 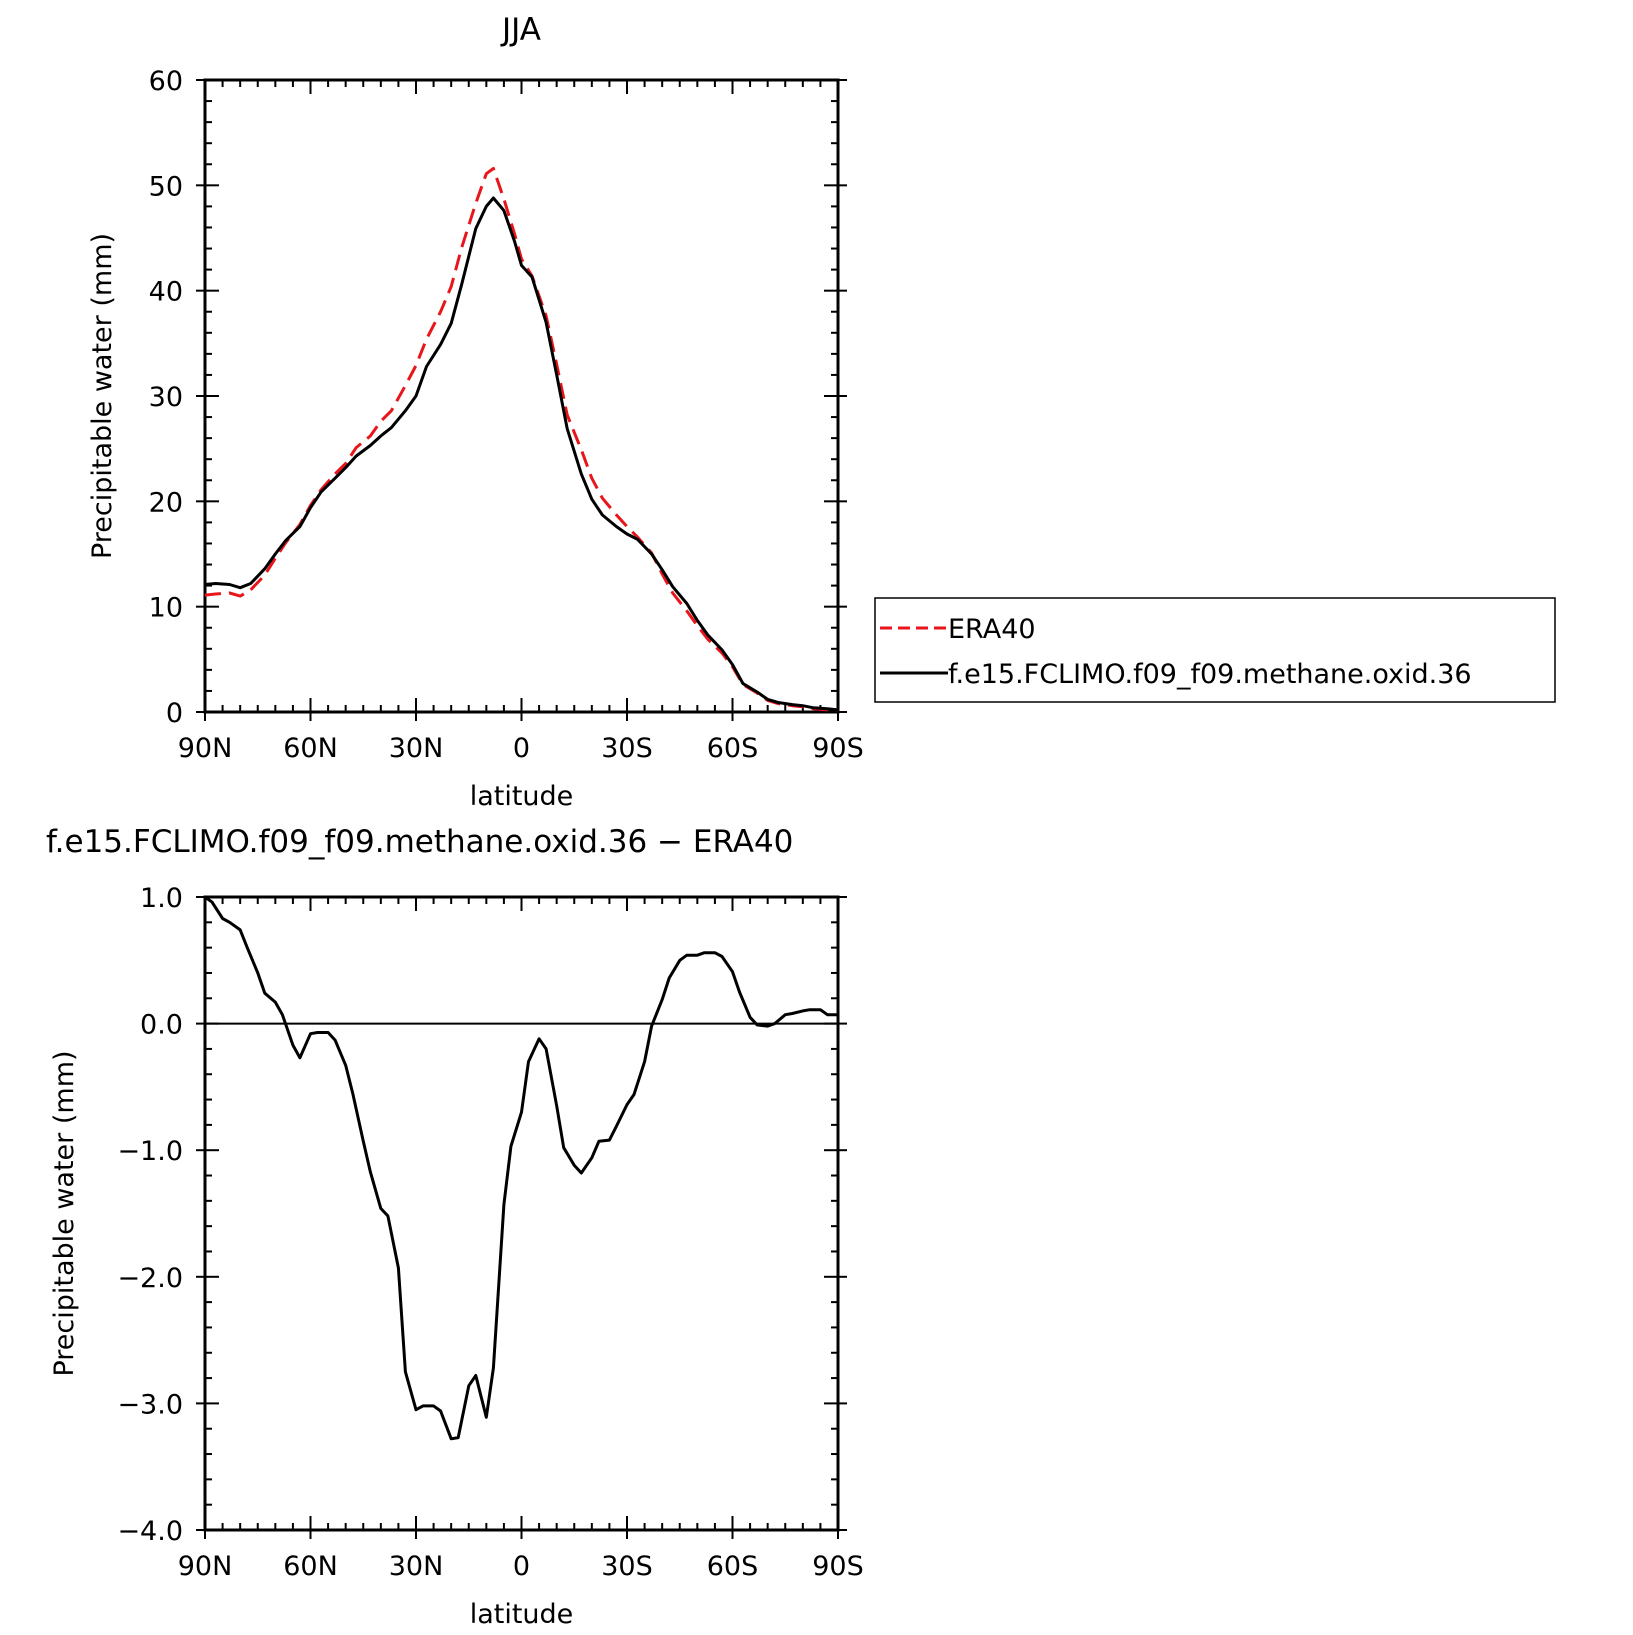 What do you see at coordinates (520, 30) in the screenshot?
I see `chart-title: JJA` at bounding box center [520, 30].